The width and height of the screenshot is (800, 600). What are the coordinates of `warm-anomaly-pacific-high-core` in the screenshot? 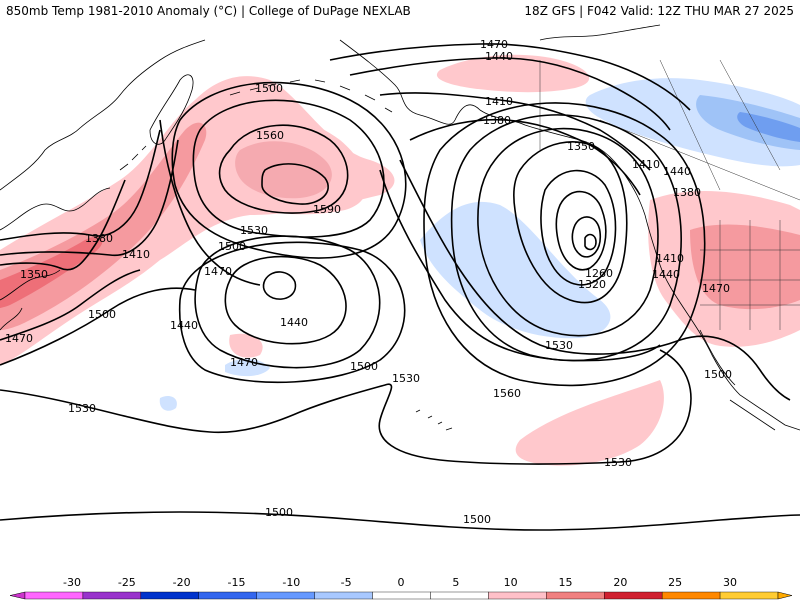 It's located at (283, 170).